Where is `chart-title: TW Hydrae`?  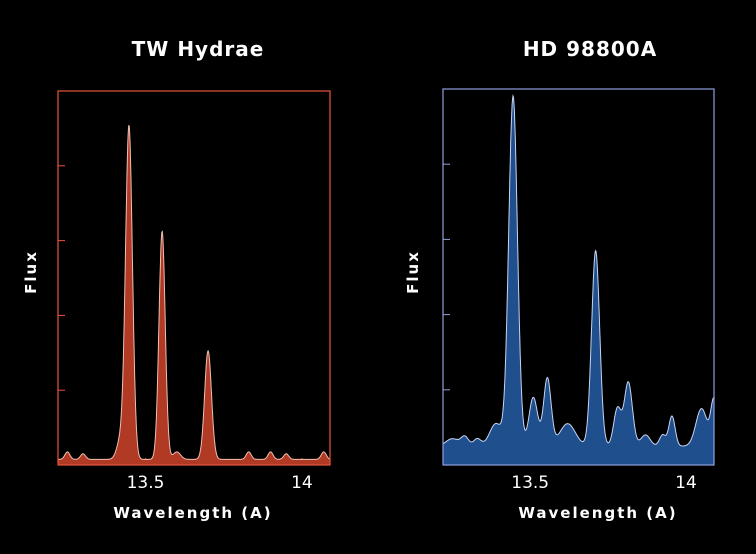 chart-title: TW Hydrae is located at coordinates (198, 49).